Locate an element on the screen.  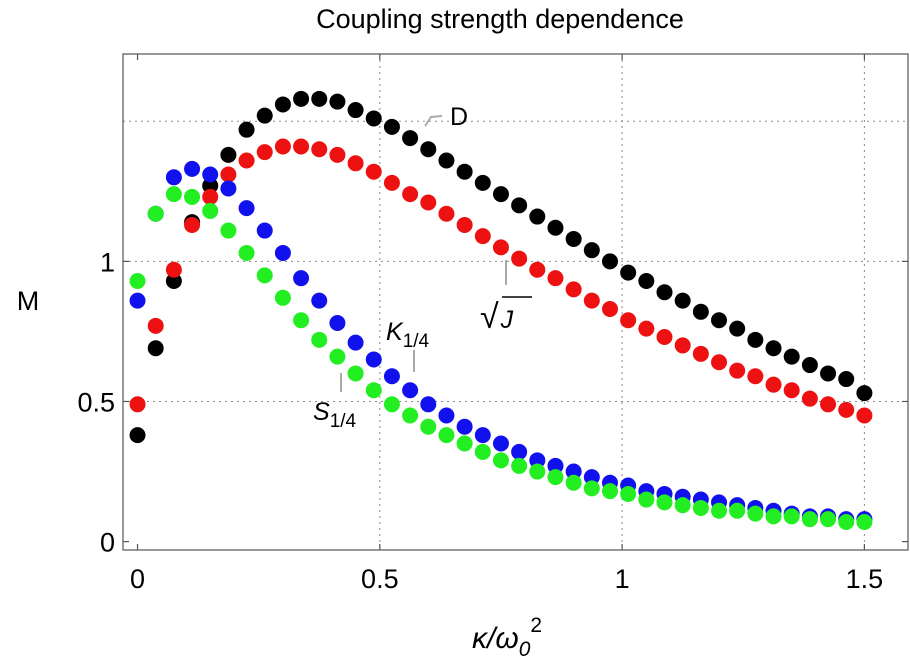
x-axis-label: κ/ω02 is located at coordinates (507, 637).